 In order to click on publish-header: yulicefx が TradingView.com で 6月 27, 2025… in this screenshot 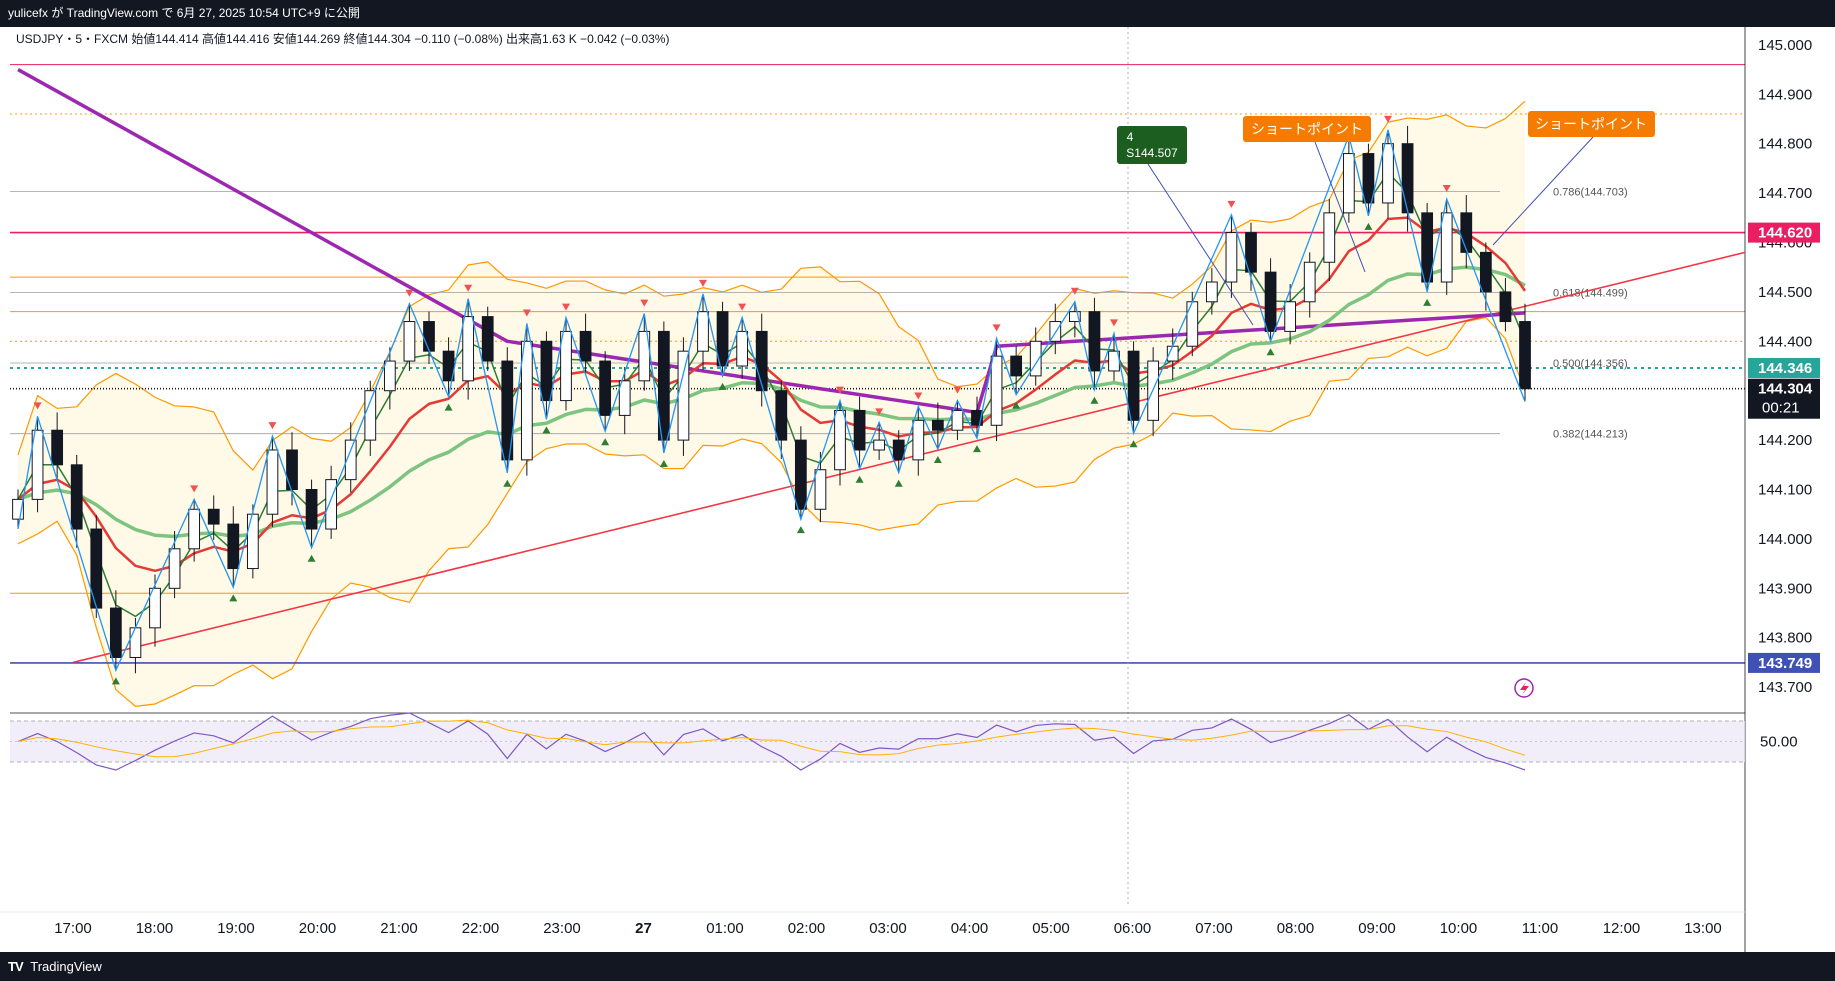, I will do `click(917, 13)`.